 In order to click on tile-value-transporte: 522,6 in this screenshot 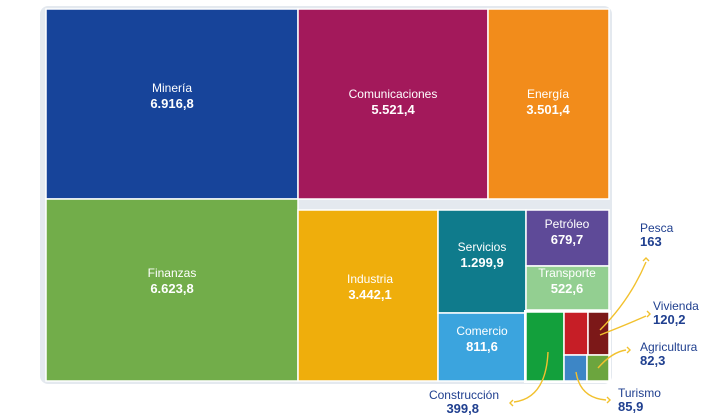, I will do `click(567, 288)`.